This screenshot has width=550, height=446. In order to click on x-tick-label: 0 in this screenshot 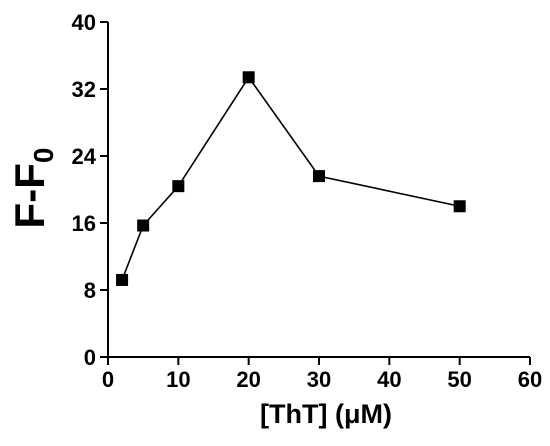, I will do `click(108, 379)`.